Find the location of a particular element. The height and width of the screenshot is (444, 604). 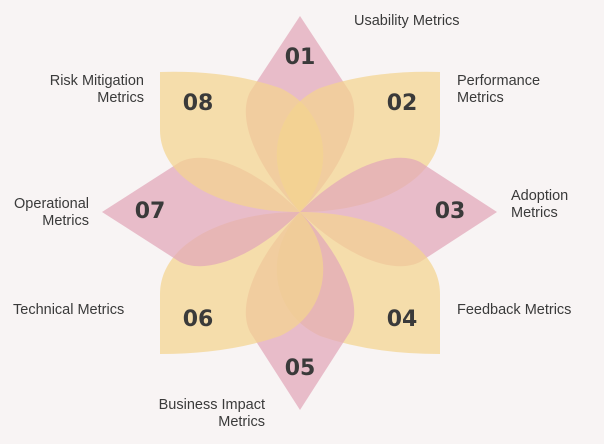

label-business-impact-metrics: Business Impact Metrics is located at coordinates (211, 413).